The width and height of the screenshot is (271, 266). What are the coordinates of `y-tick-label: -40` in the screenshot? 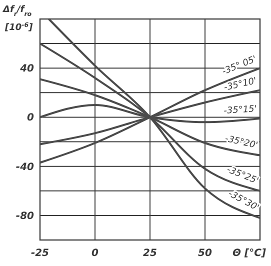 It's located at (25, 167).